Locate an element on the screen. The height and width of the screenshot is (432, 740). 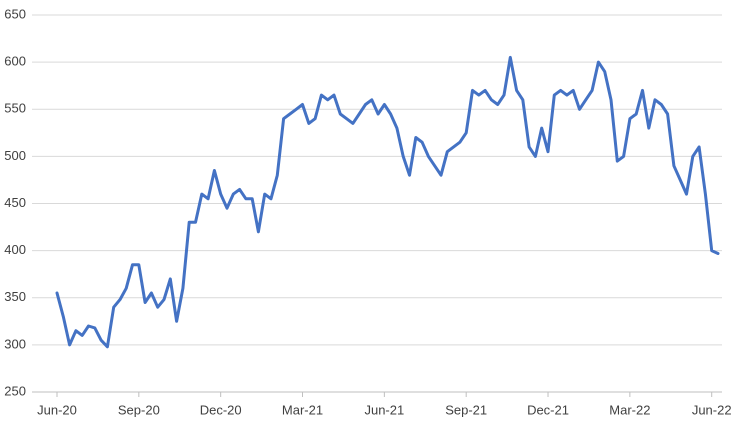
y-tick-label: 600 is located at coordinates (15, 61).